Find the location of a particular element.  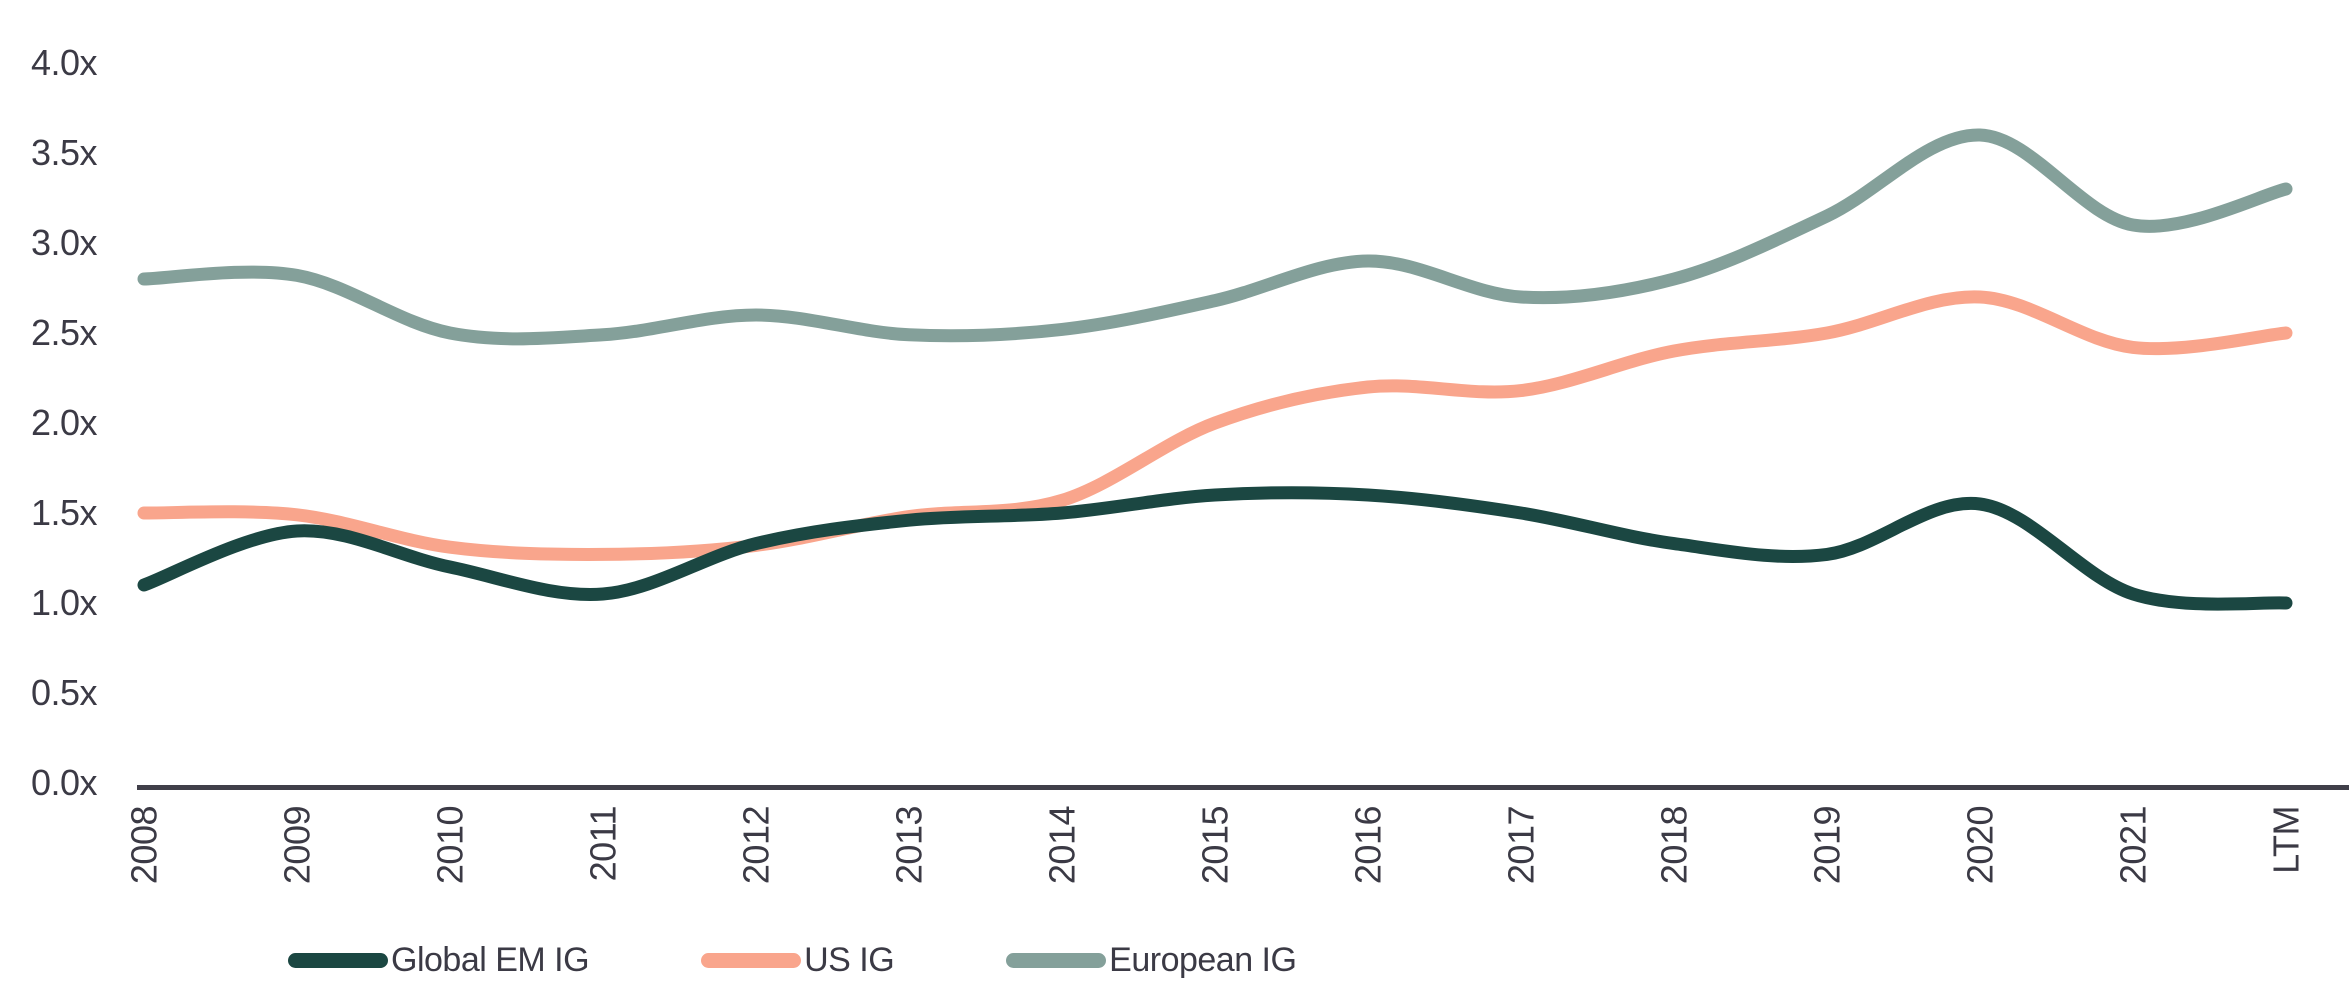

x-axis-label-2018: 2018 is located at coordinates (1674, 845).